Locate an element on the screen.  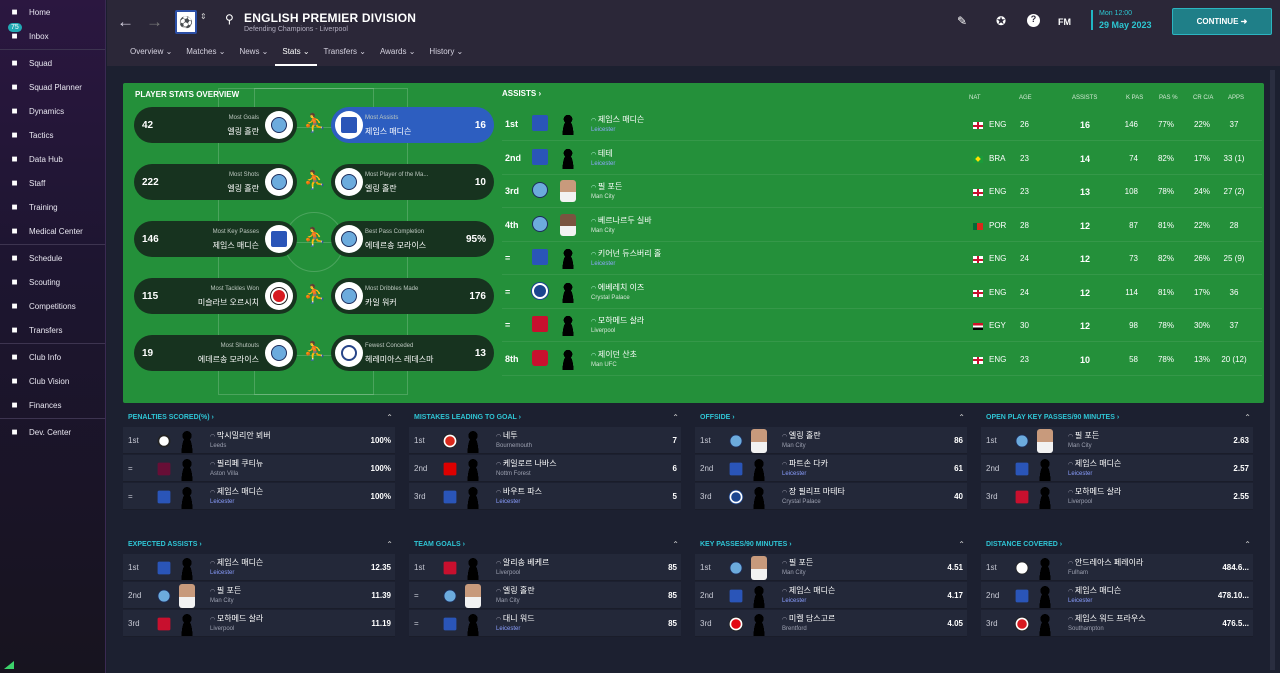
player-name: 키어넌 듀스버리 홀 is located at coordinates (626, 253).